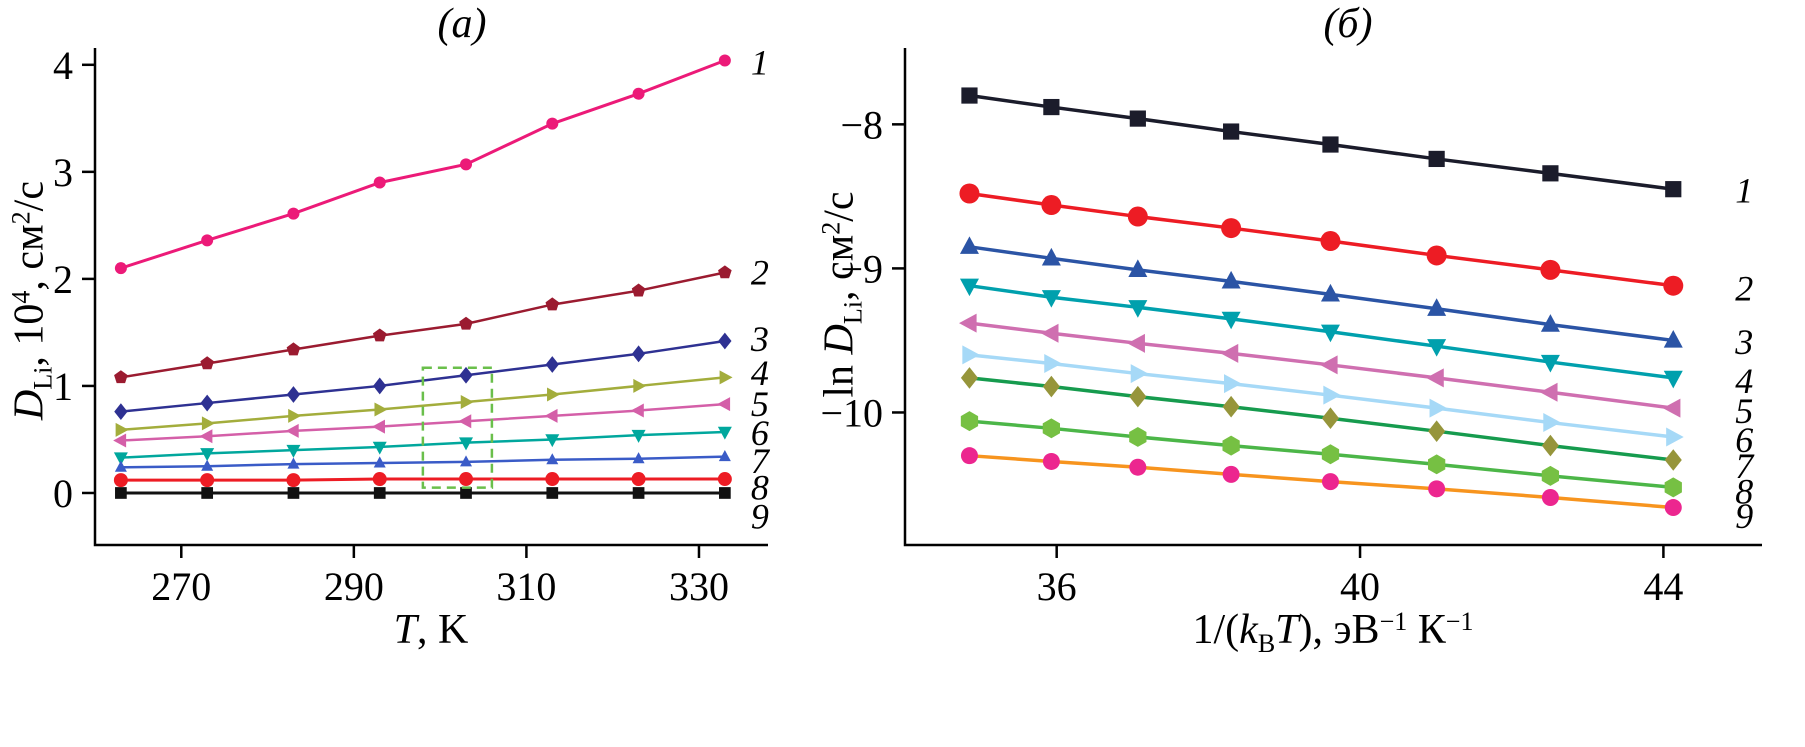 This screenshot has height=747, width=1805. Describe the element at coordinates (1216, 630) in the screenshot. I see `axis-label-segment: 1/(` at that location.